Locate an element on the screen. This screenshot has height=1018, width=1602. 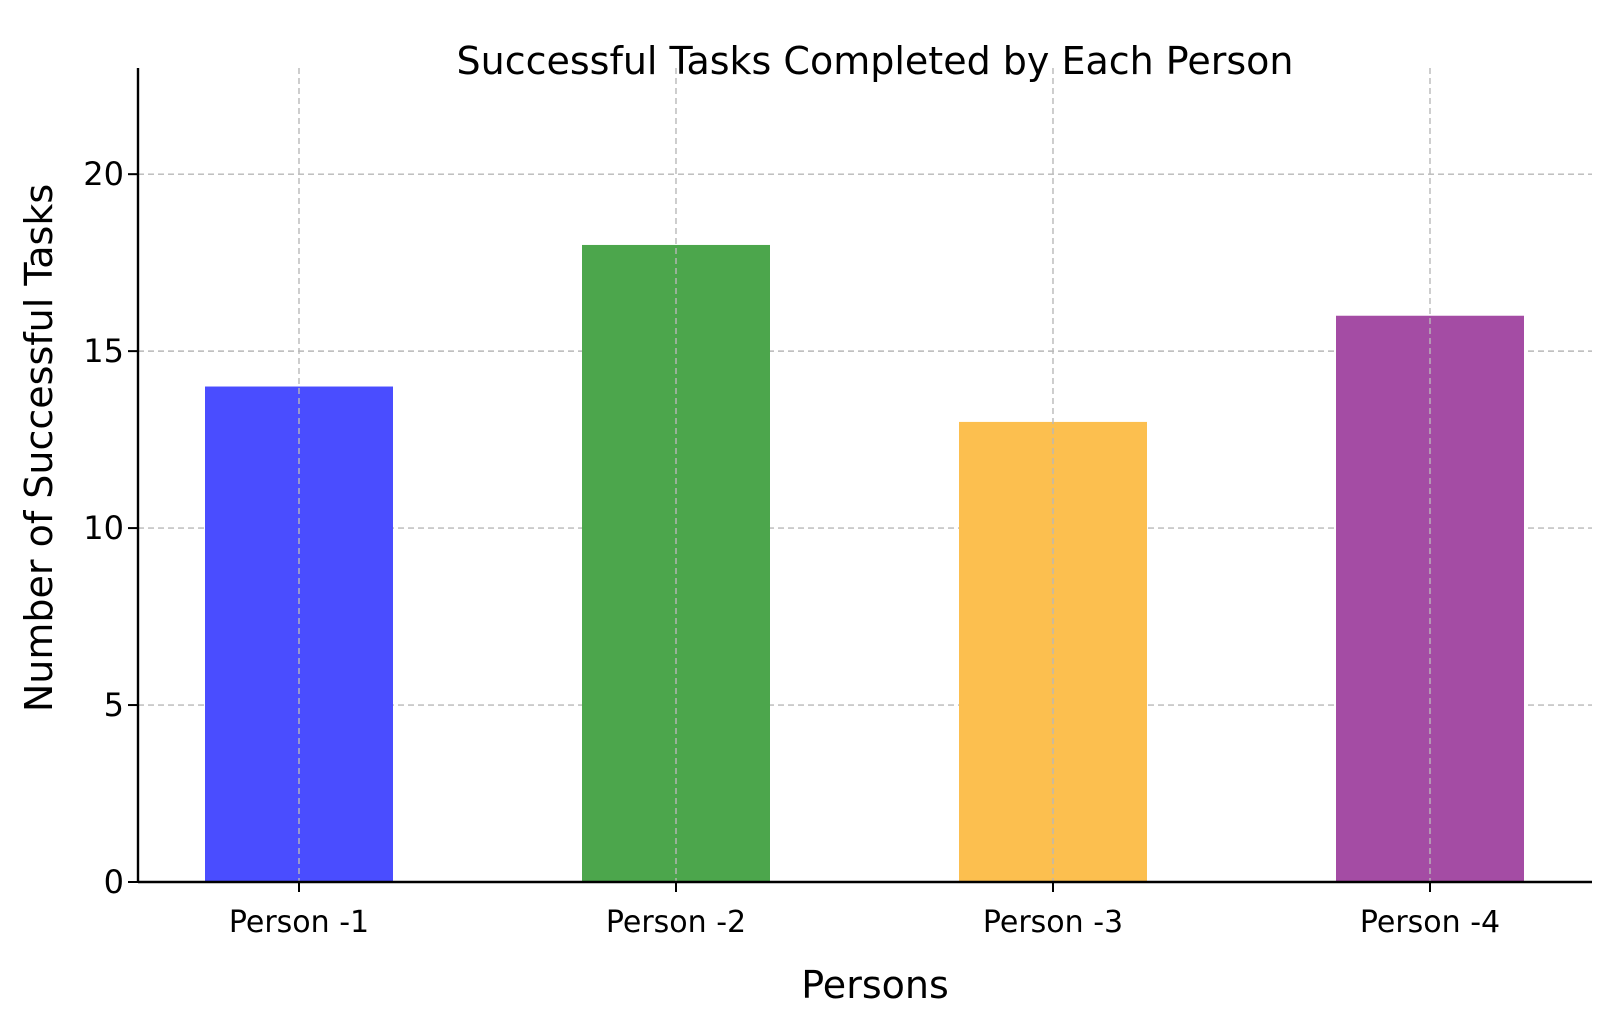
y-tick-label: 10 is located at coordinates (103, 528).